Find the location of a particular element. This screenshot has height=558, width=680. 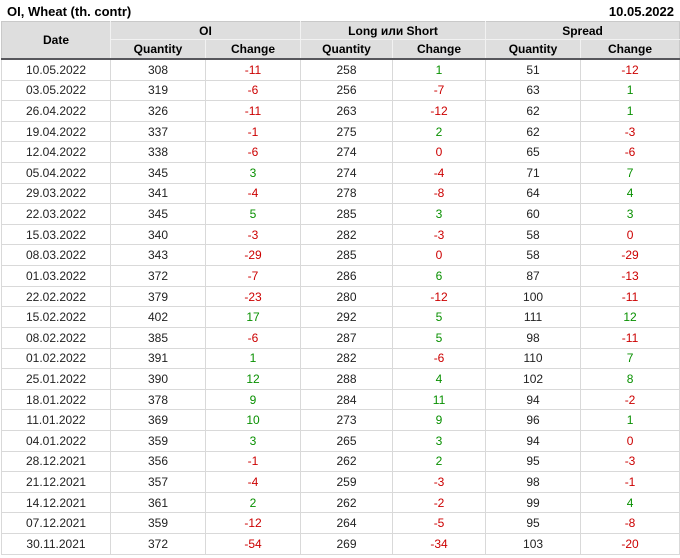

quantity-cell: 280 is located at coordinates (347, 296).